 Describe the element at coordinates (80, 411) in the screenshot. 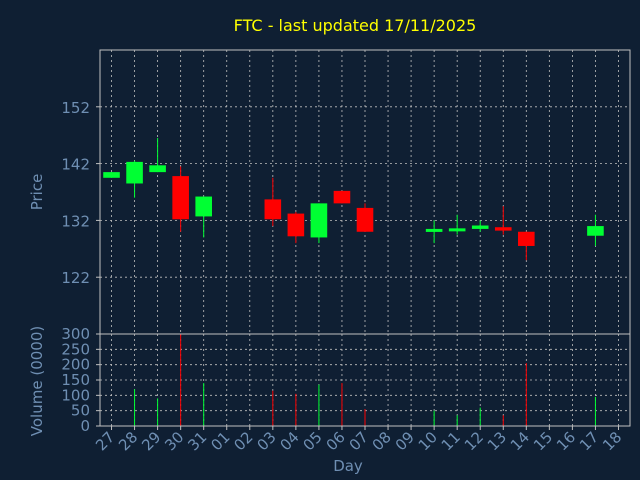

I see `volume-tick-label: 50` at that location.